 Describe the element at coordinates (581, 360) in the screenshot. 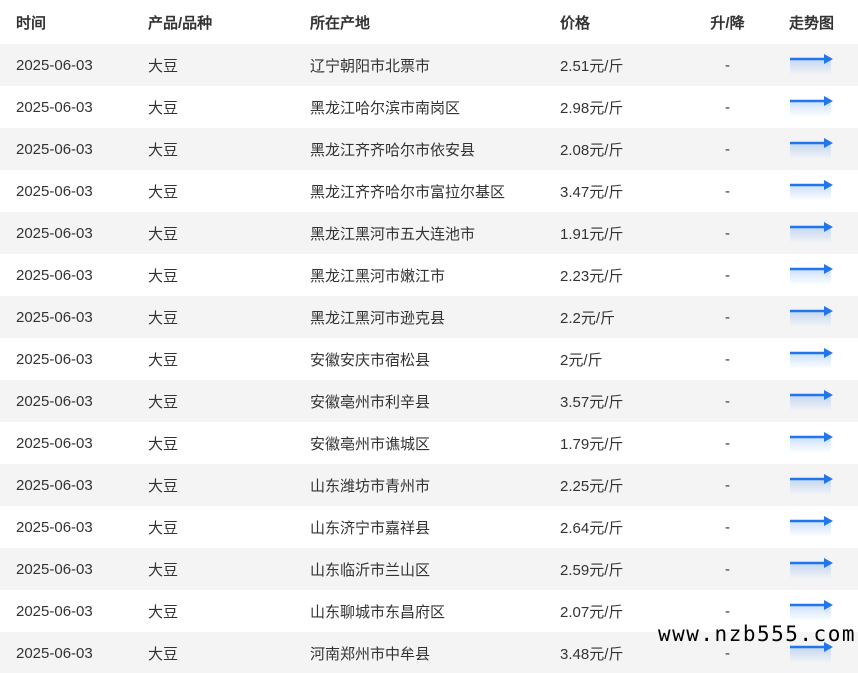

I see `cell-price: 2元/斤` at that location.